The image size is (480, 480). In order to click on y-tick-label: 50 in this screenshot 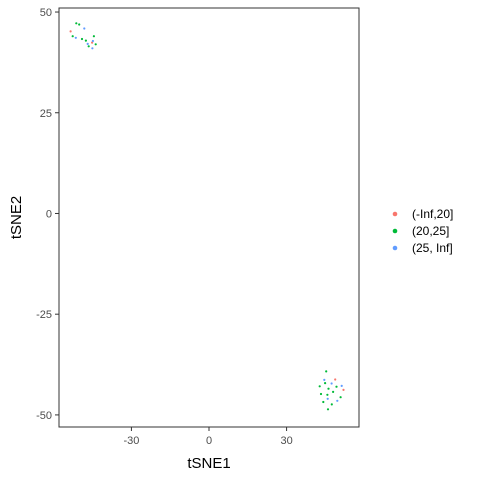, I will do `click(46, 13)`.